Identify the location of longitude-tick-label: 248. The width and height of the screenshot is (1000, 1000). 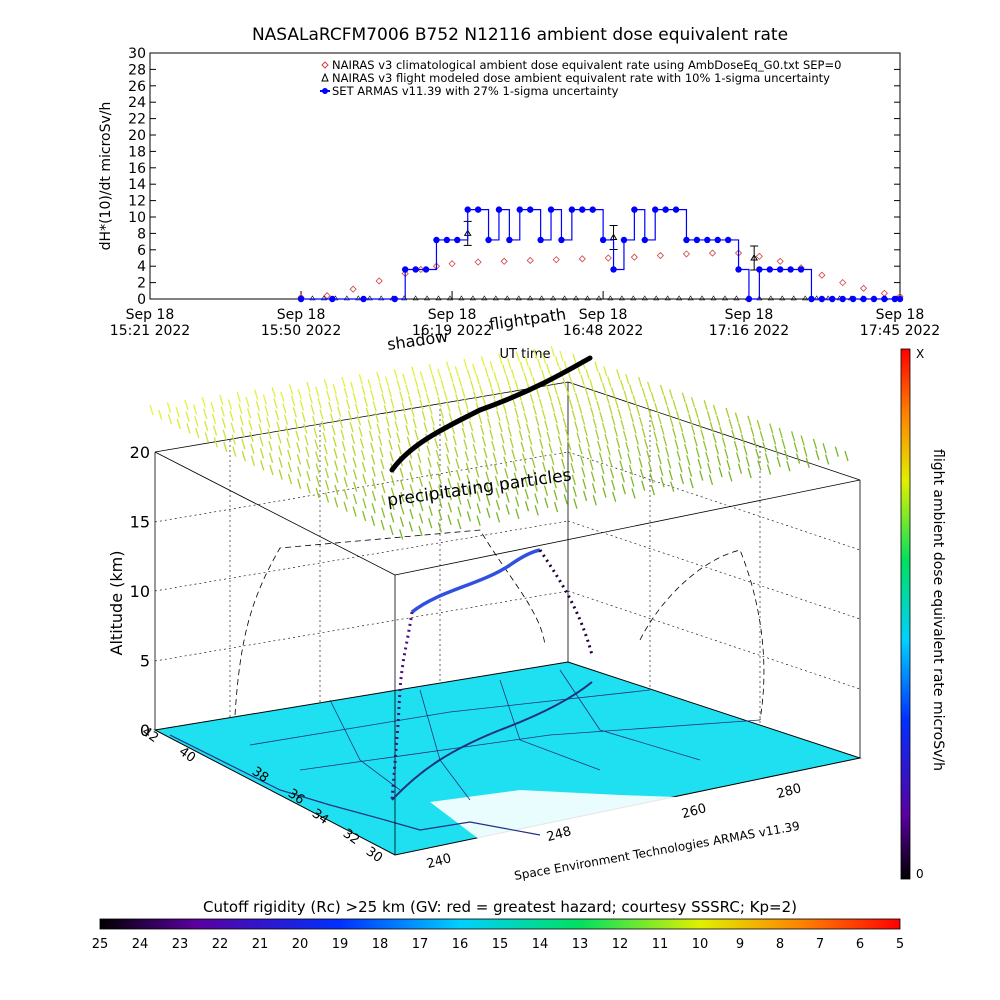
(559, 834).